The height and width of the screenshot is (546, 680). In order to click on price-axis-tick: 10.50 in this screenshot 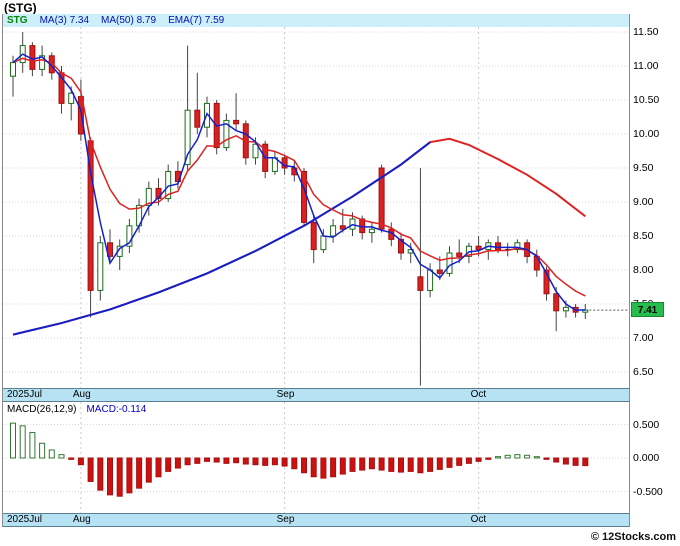, I will do `click(646, 100)`.